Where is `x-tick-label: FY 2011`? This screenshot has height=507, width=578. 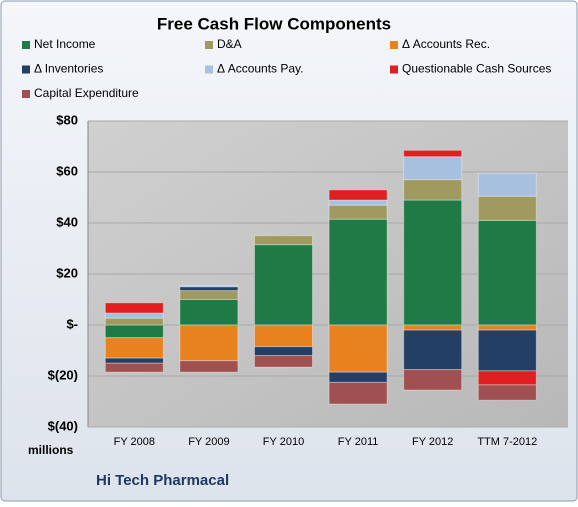
x-tick-label: FY 2011 is located at coordinates (358, 442).